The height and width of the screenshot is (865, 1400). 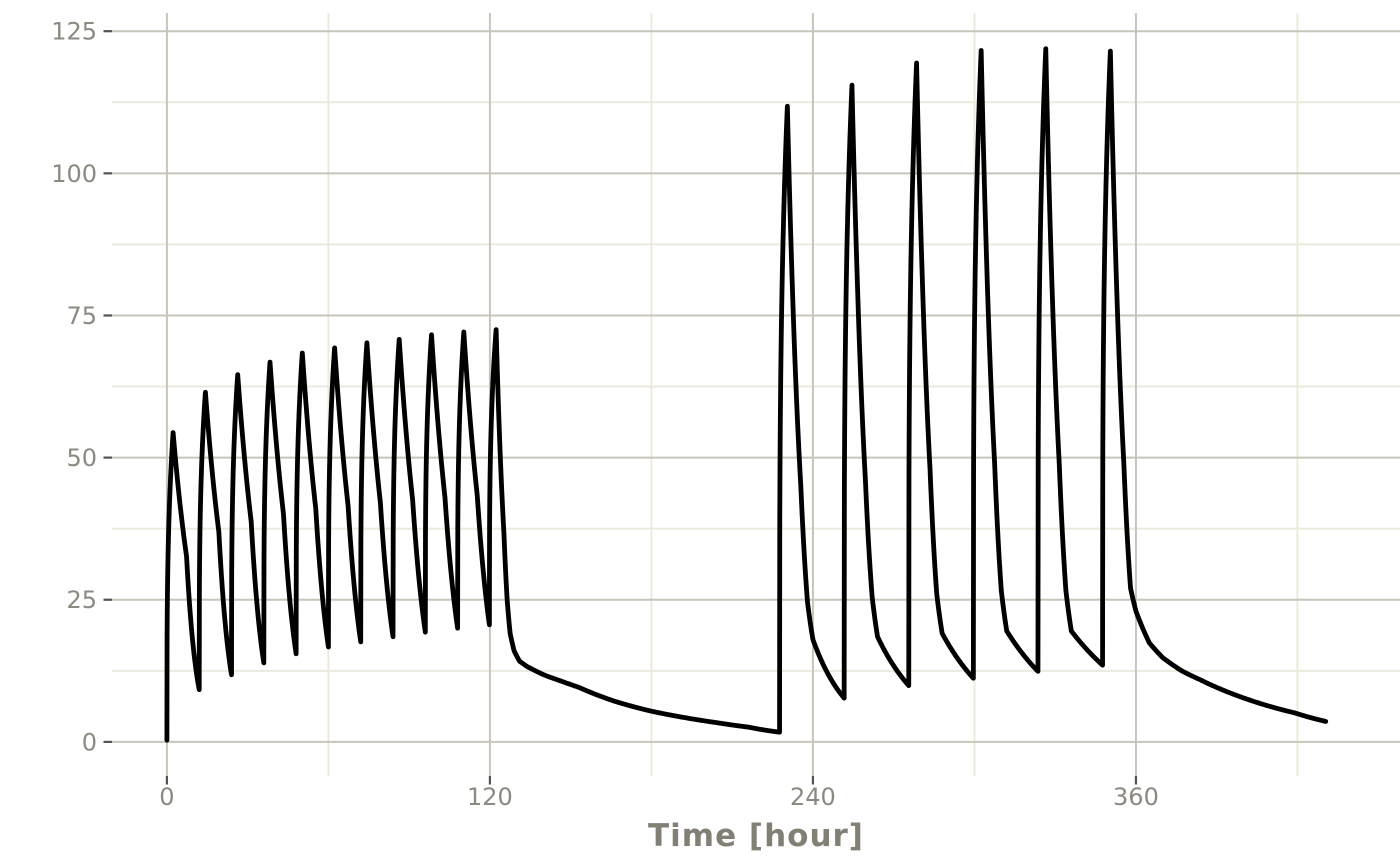 I want to click on x-axis-title: Time [hour], so click(x=756, y=836).